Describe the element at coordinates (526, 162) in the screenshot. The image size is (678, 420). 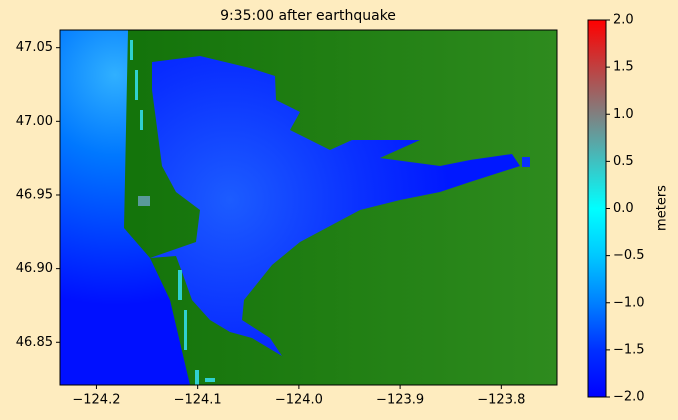
I see `pond` at that location.